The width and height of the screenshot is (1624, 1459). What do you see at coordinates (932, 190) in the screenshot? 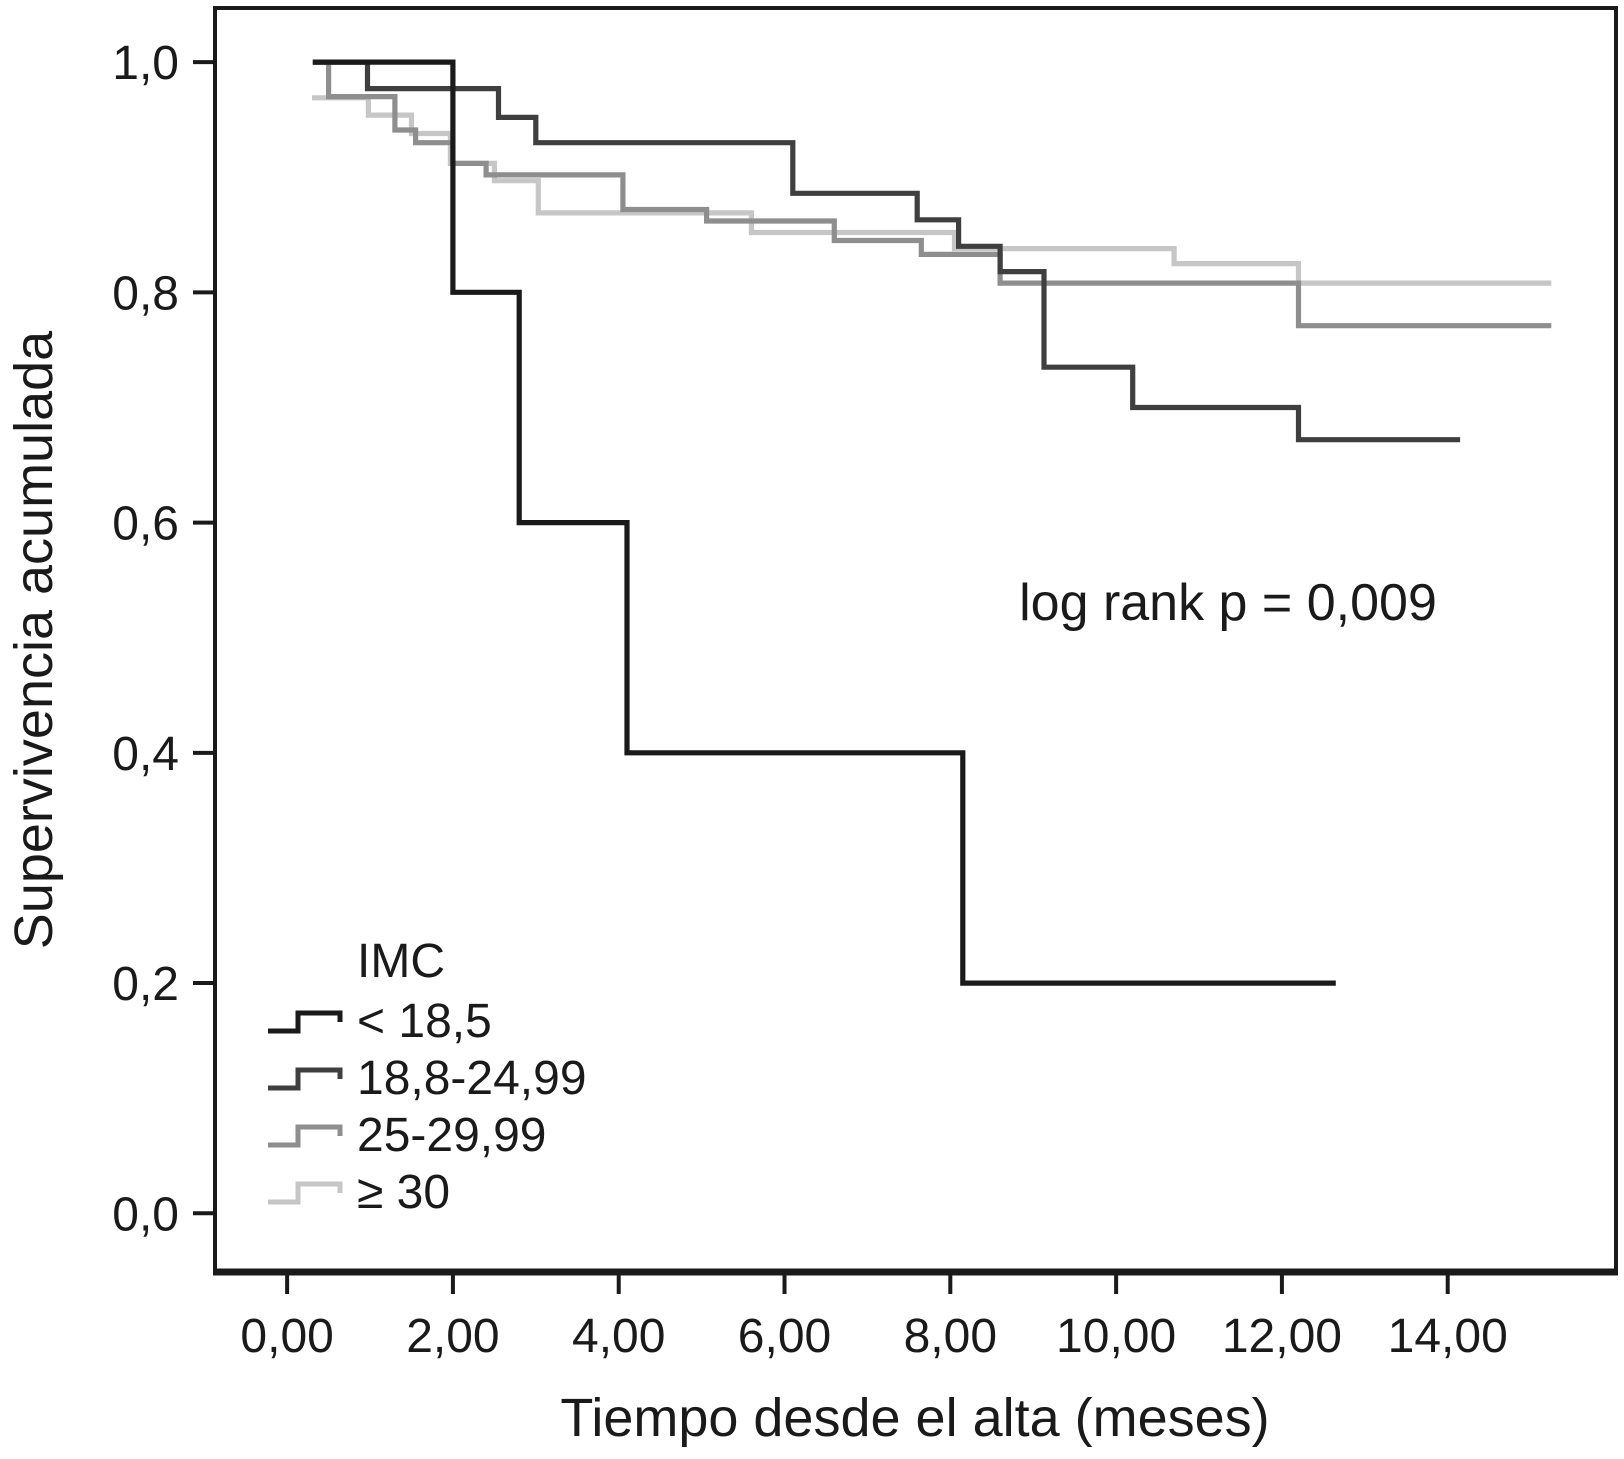
I see `km-curve--30` at bounding box center [932, 190].